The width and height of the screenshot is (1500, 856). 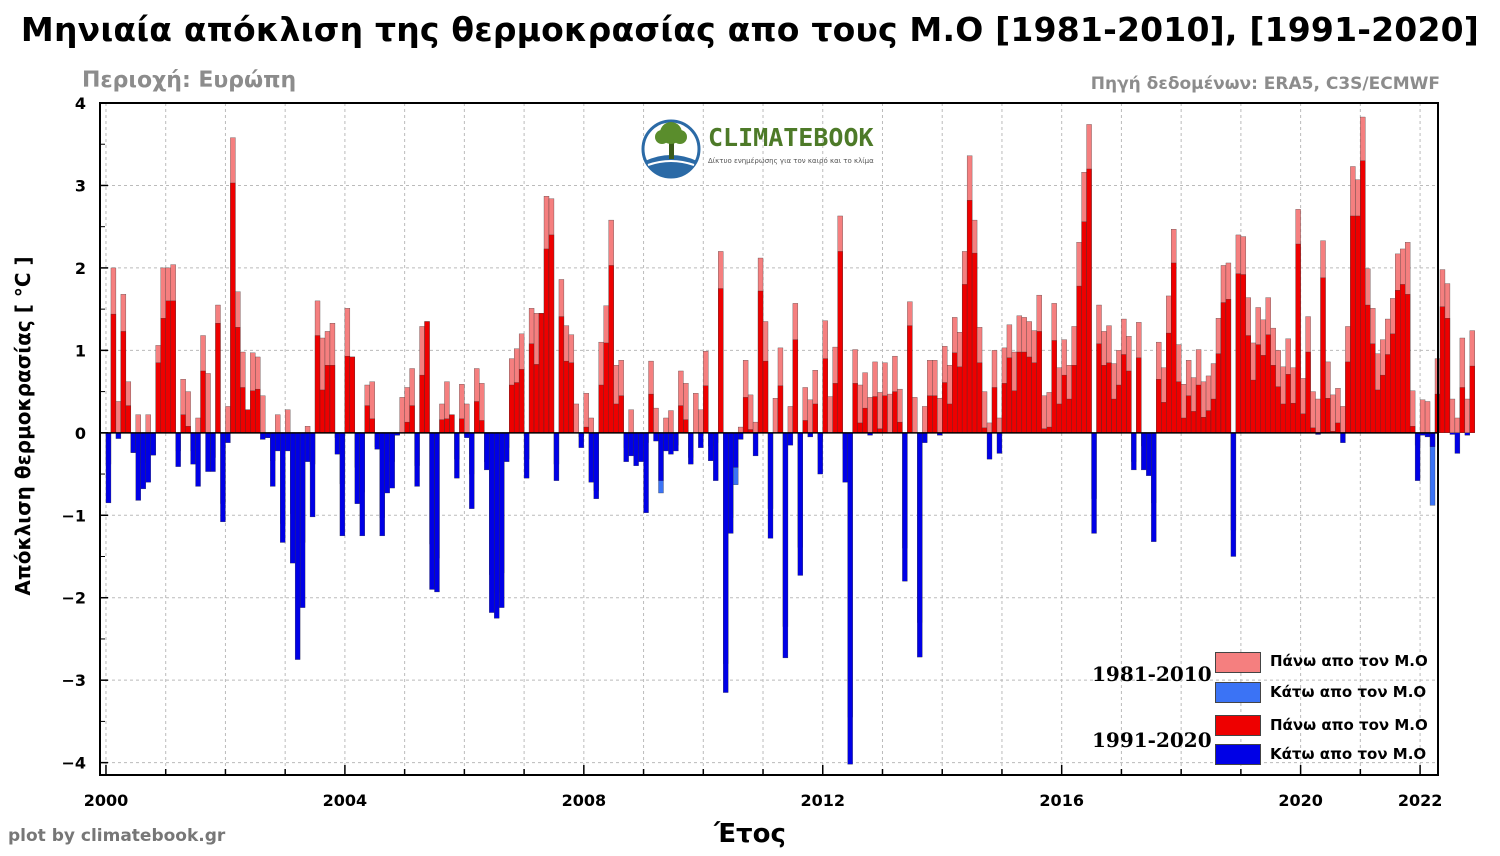 What do you see at coordinates (671, 149) in the screenshot?
I see `globe-tree-icon` at bounding box center [671, 149].